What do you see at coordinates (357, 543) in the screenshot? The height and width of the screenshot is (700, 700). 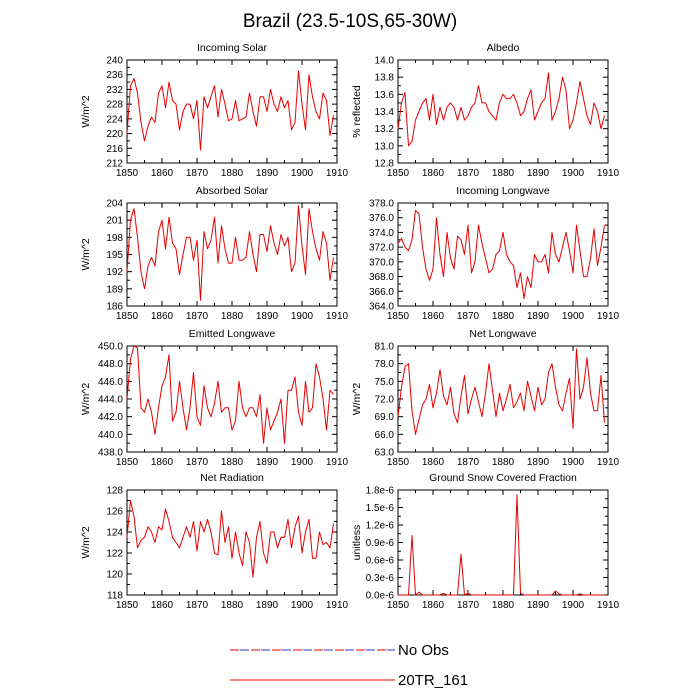 I see `y-axis-label: unitless` at bounding box center [357, 543].